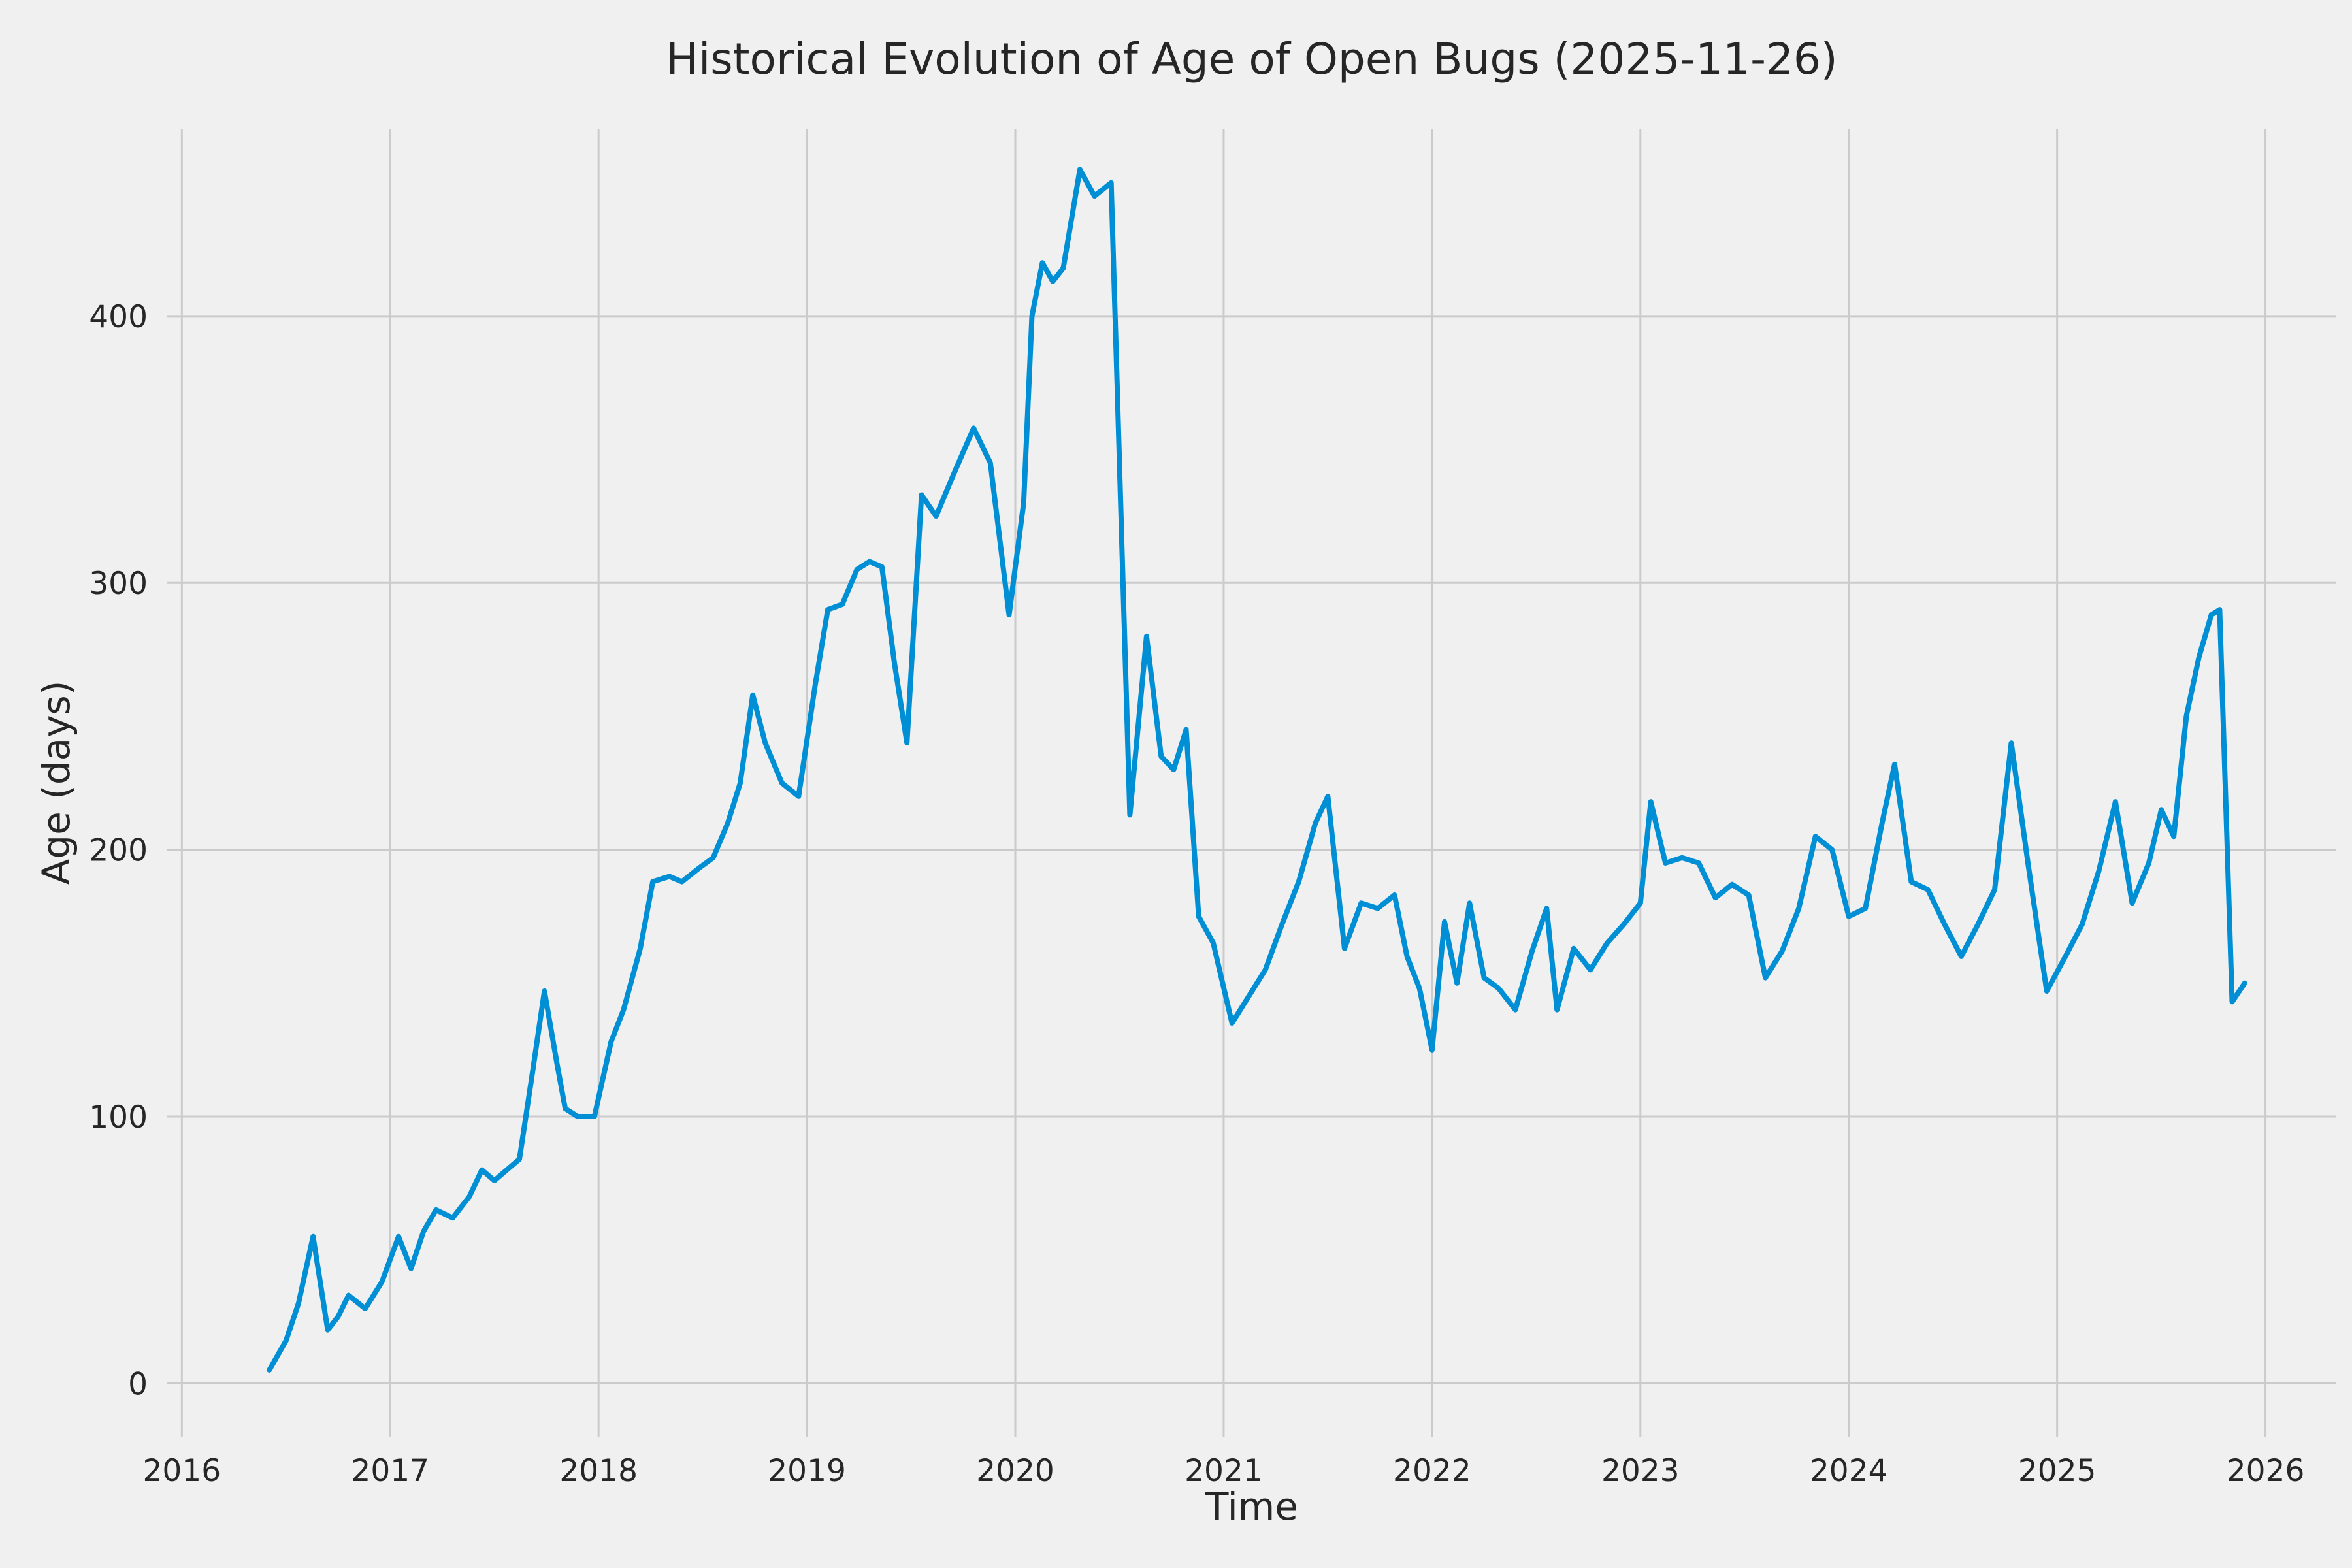 This screenshot has width=2352, height=1568. What do you see at coordinates (56, 782) in the screenshot?
I see `y-axis-label: Age (days)` at bounding box center [56, 782].